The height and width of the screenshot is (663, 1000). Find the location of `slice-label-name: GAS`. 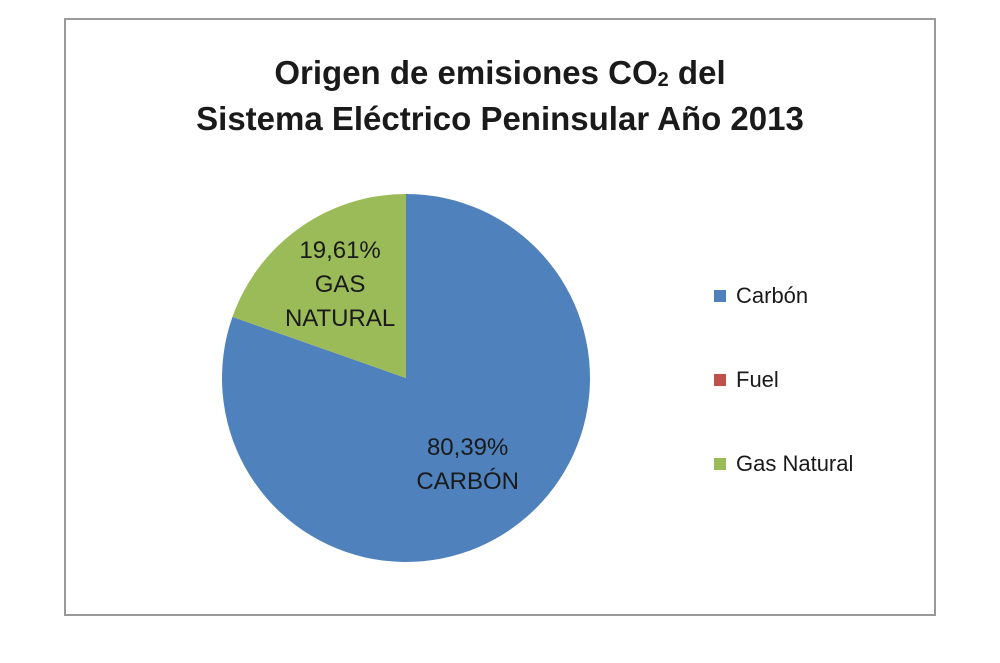

slice-label-name: GAS is located at coordinates (340, 284).